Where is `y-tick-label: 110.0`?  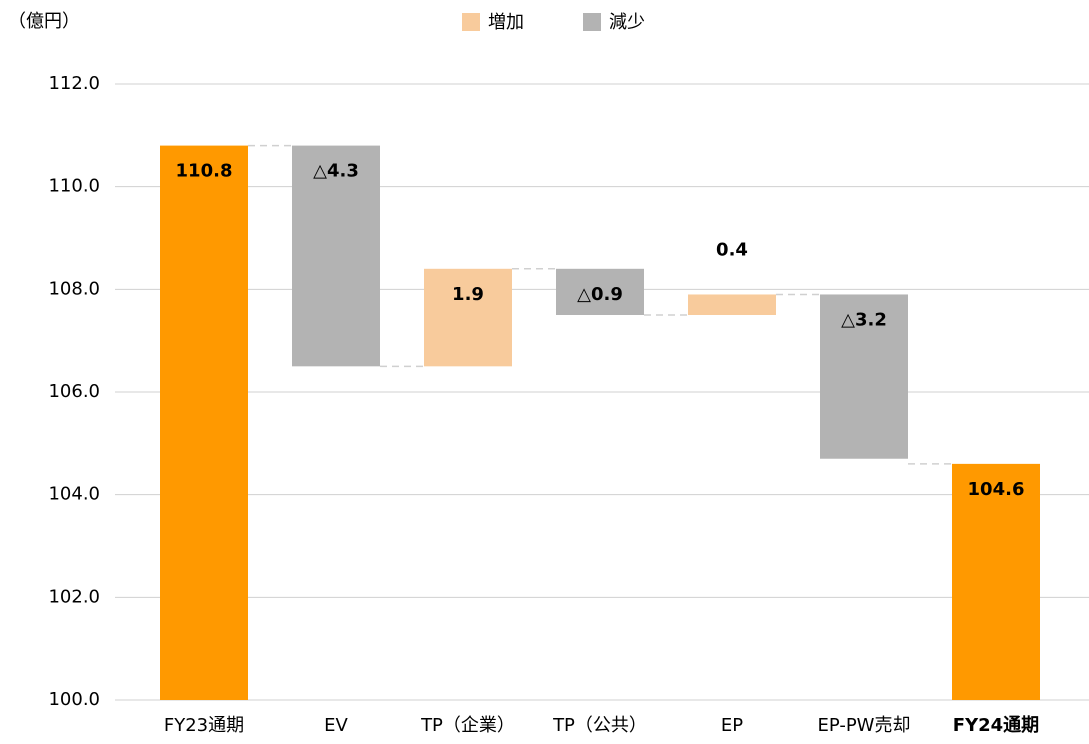
y-tick-label: 110.0 is located at coordinates (74, 186).